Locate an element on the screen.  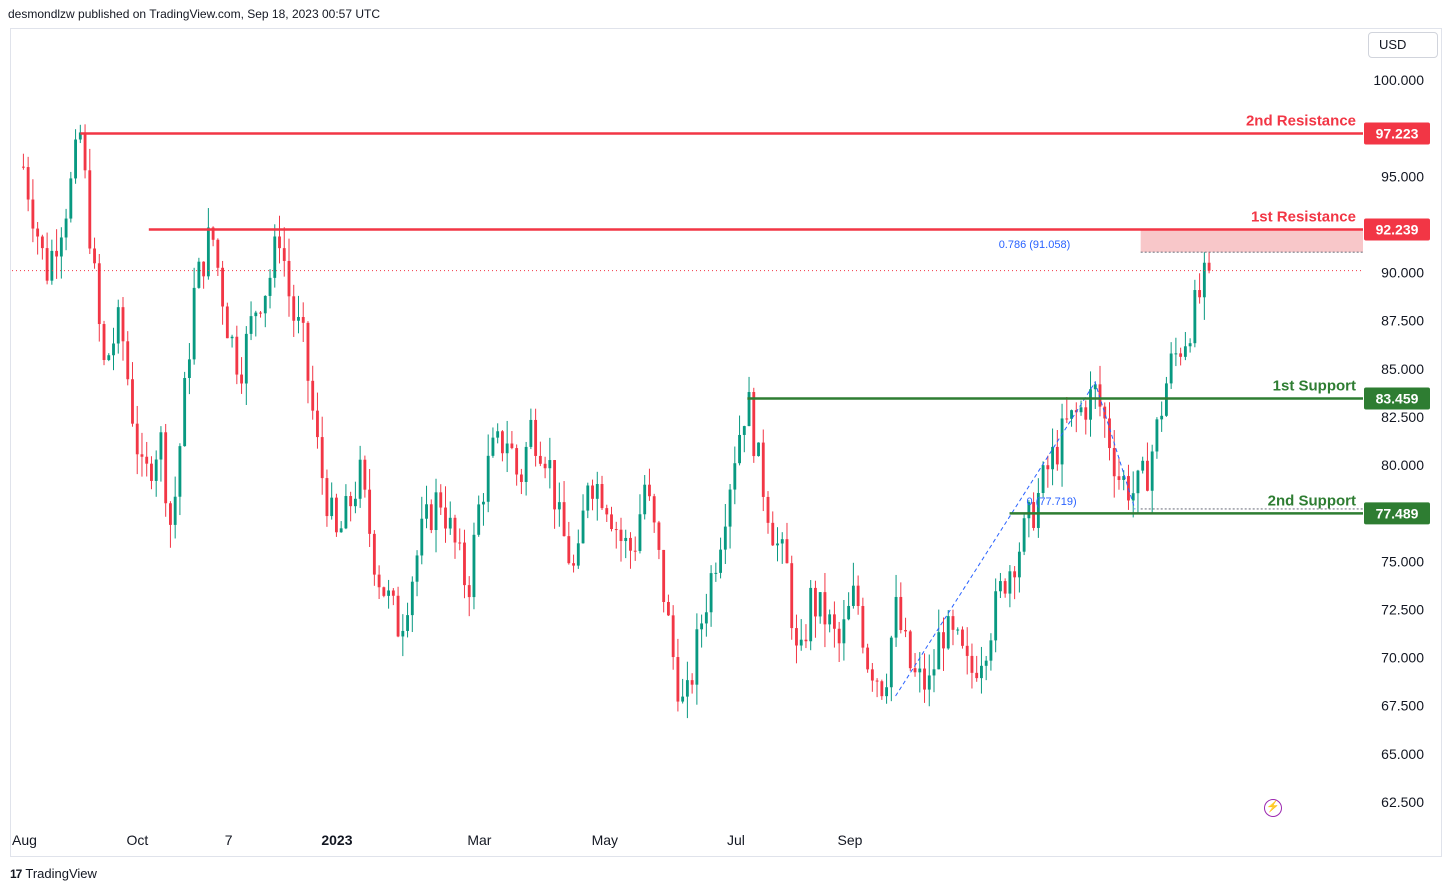
y-tick-label: 70.000 is located at coordinates (1402, 658).